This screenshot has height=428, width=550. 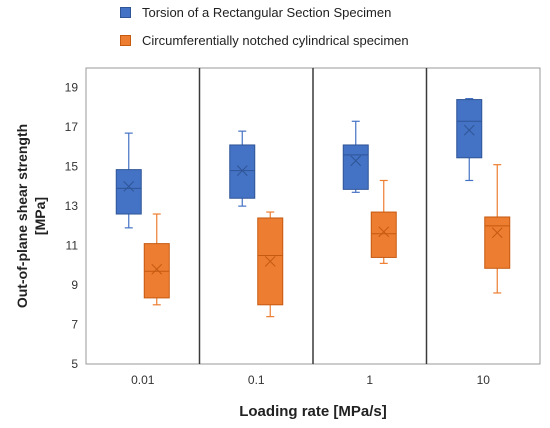 I want to click on y-tick-label: 5, so click(x=74, y=364).